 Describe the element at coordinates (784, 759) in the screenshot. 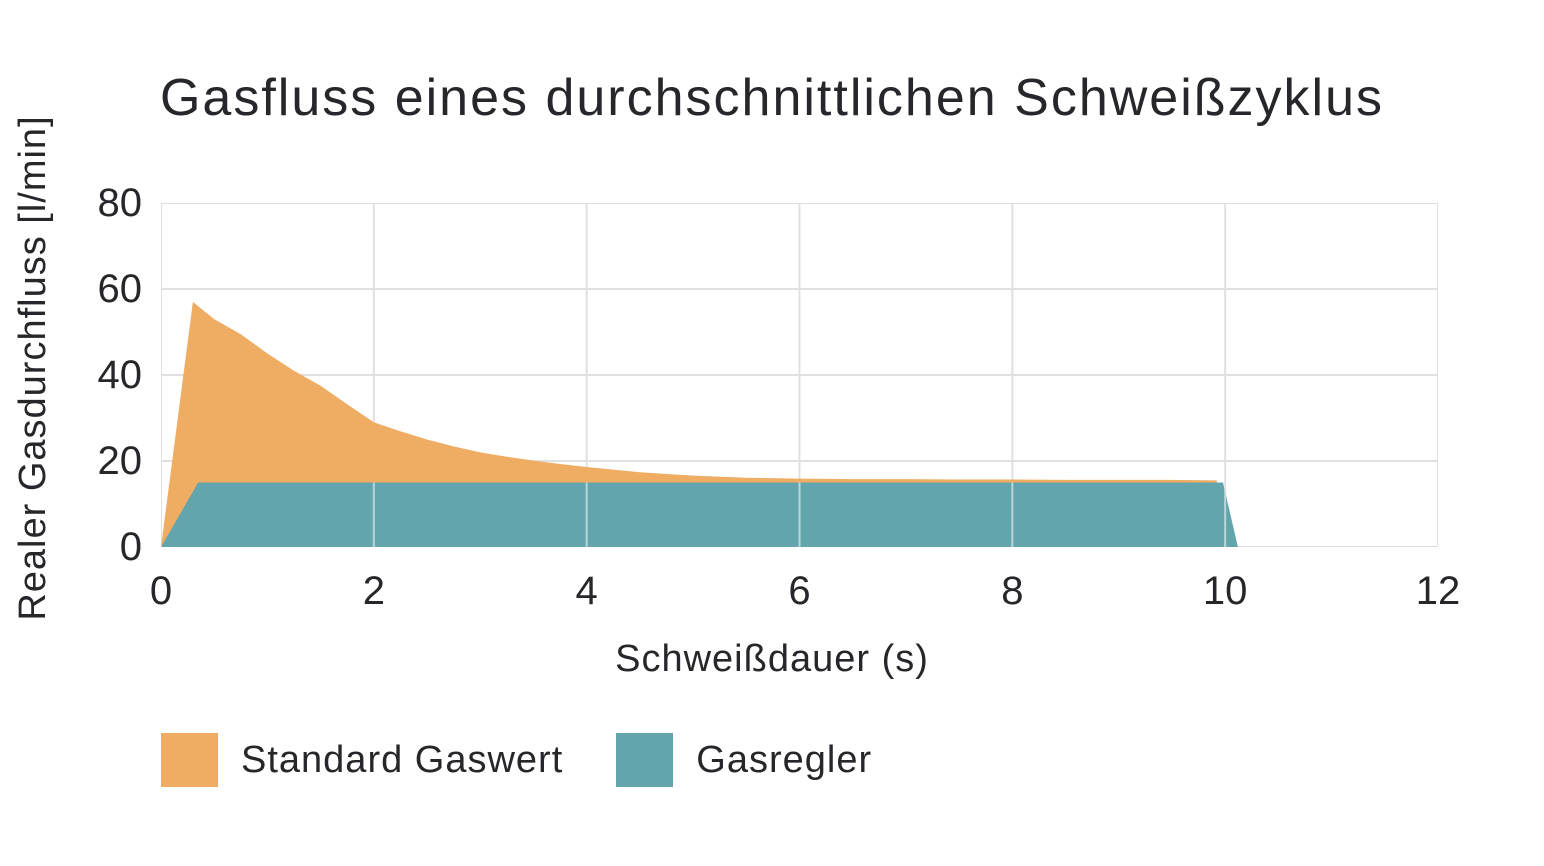

I see `legend-label-gasregler: Gasregler` at that location.